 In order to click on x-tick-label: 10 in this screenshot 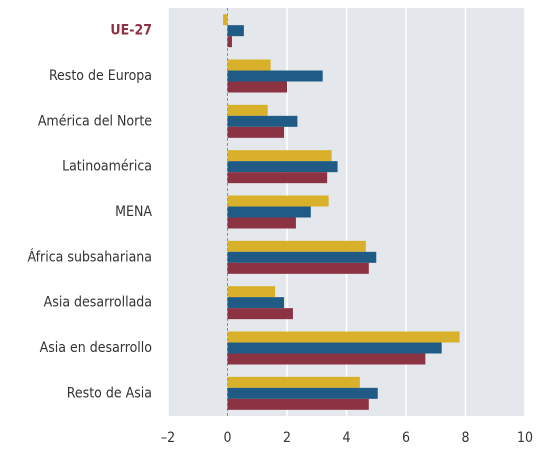, I will do `click(525, 438)`.